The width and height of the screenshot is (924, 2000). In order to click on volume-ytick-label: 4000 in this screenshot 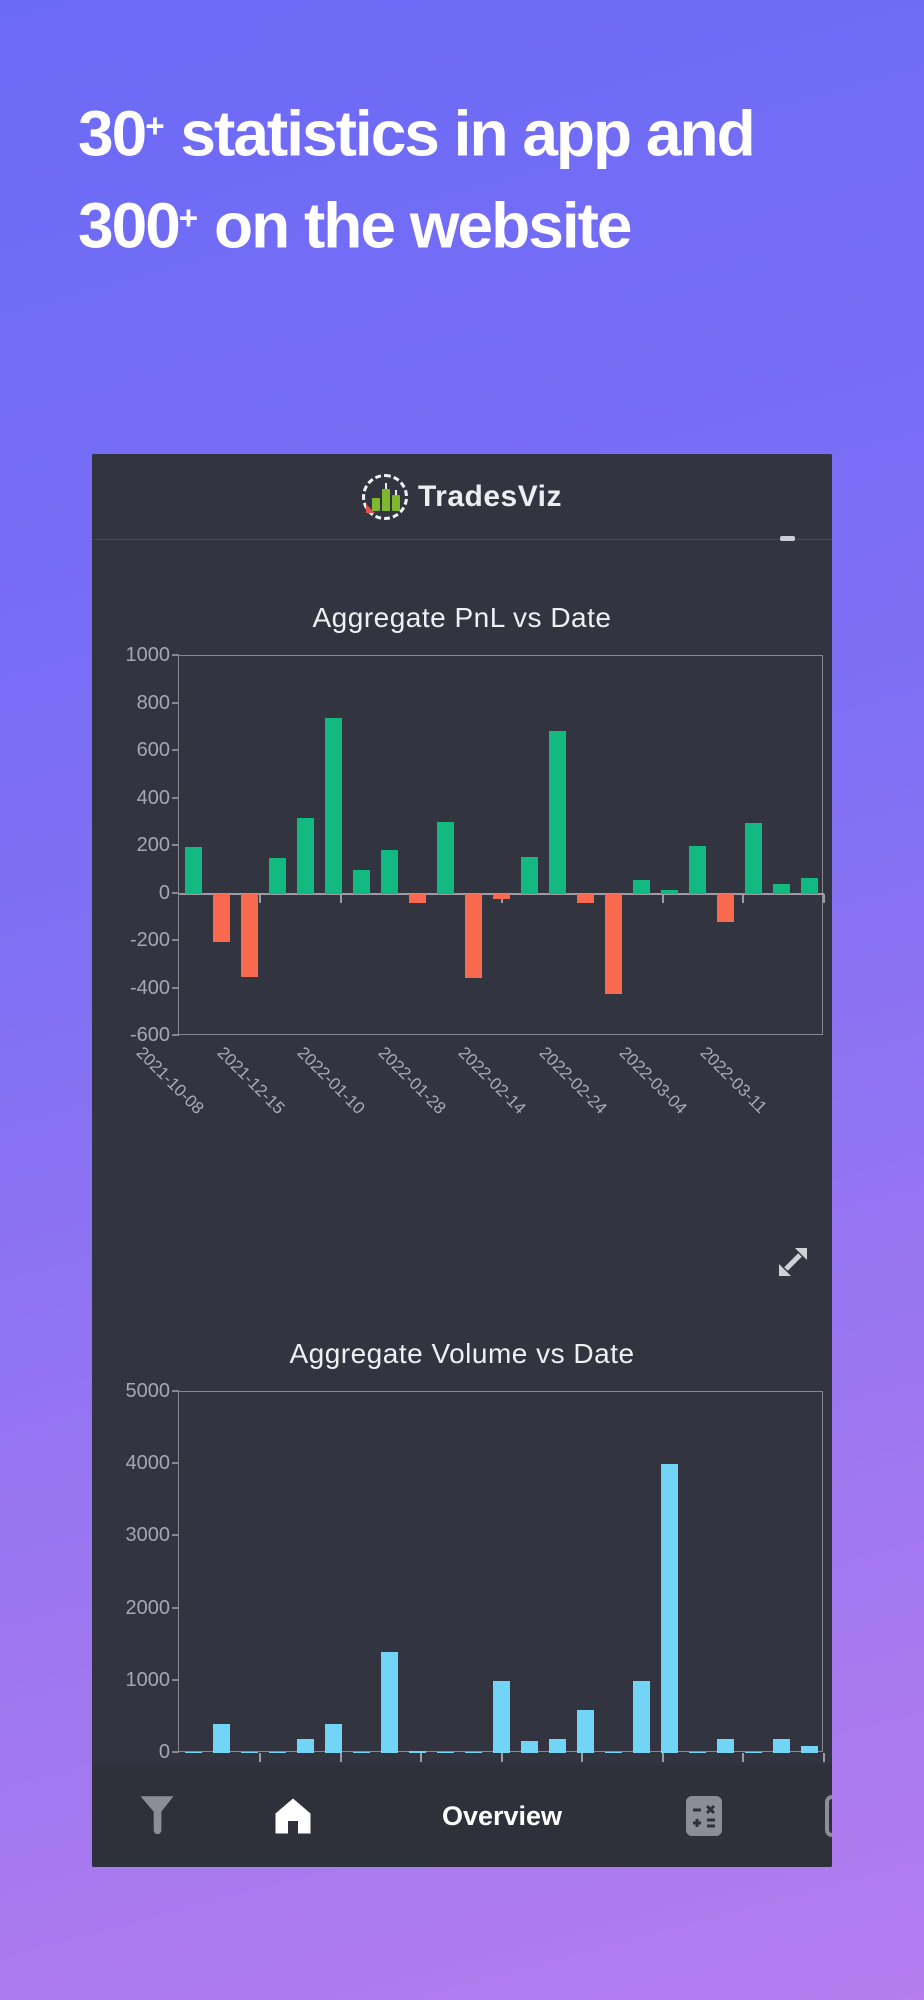, I will do `click(148, 1463)`.